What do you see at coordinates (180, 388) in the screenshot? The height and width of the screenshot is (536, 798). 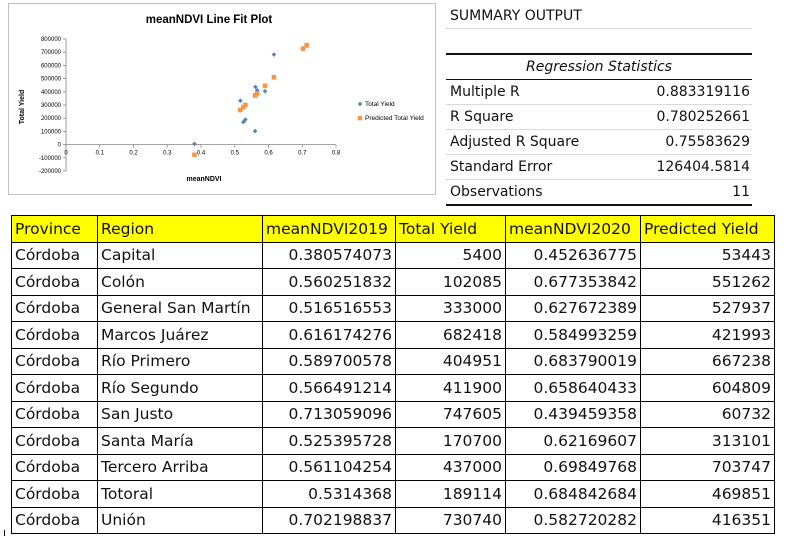 I see `table-cell: Río Segundo` at bounding box center [180, 388].